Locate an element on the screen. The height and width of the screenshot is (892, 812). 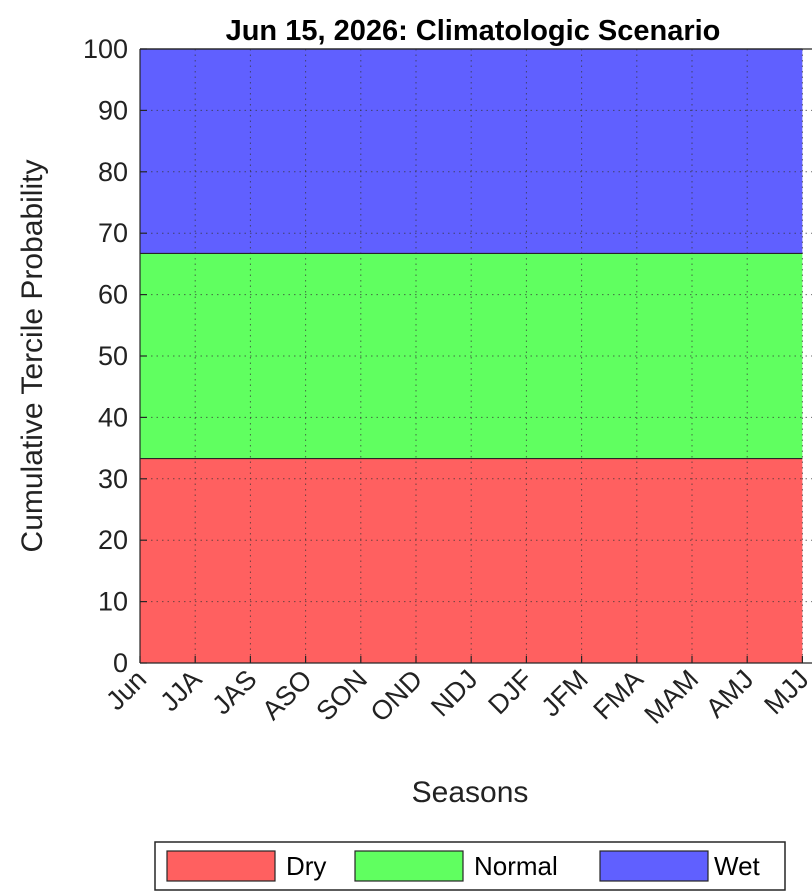
y-tick-label: 10 is located at coordinates (113, 602).